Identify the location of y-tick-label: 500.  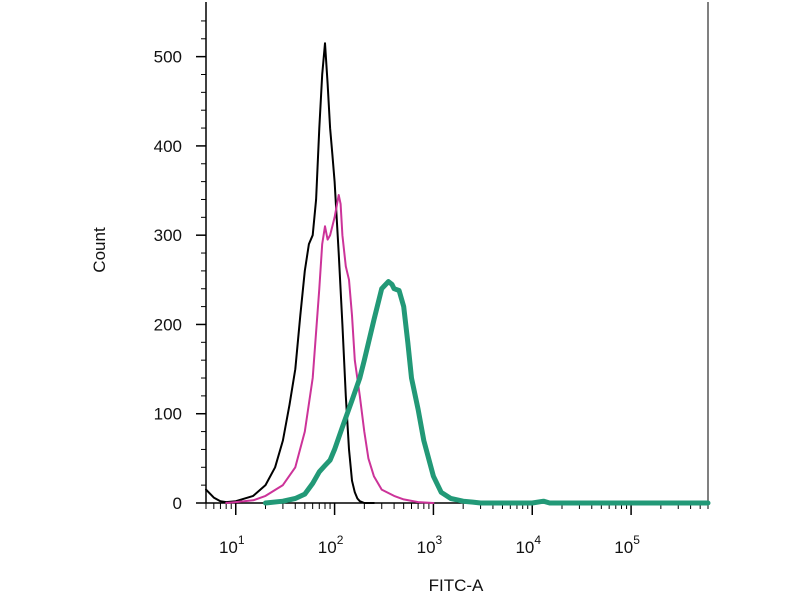
(168, 57).